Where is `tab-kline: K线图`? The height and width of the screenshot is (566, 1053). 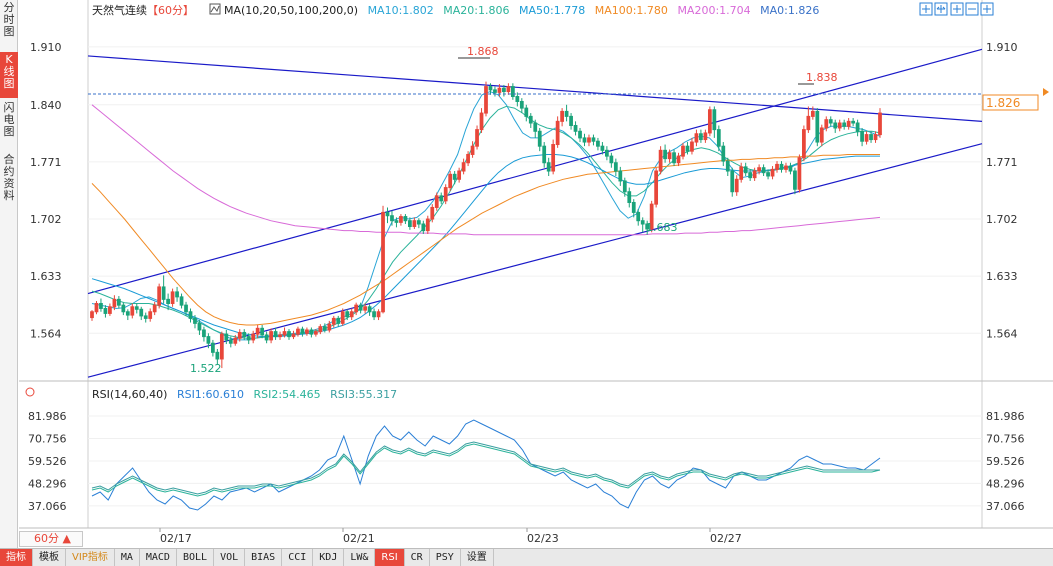
tab-kline: K线图 is located at coordinates (9, 75).